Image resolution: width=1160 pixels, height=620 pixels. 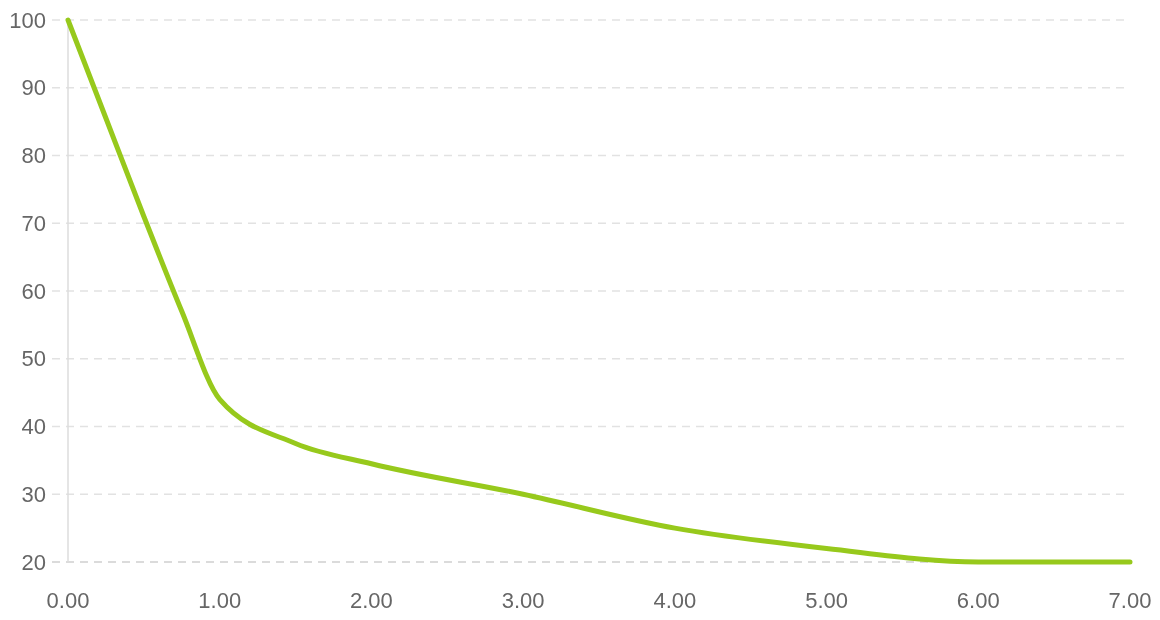 What do you see at coordinates (220, 600) in the screenshot?
I see `x-tick-label: 1.00` at bounding box center [220, 600].